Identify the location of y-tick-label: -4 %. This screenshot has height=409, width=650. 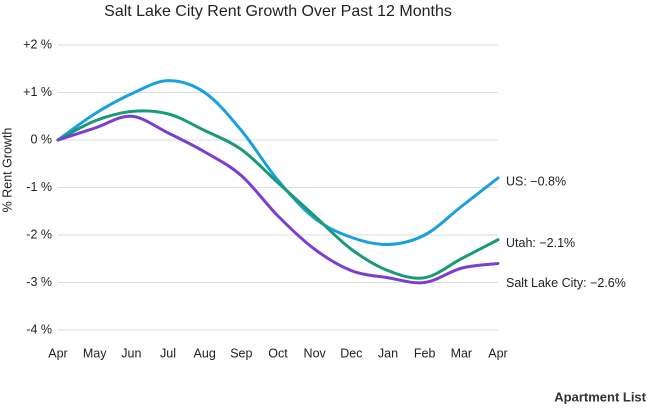
(39, 329).